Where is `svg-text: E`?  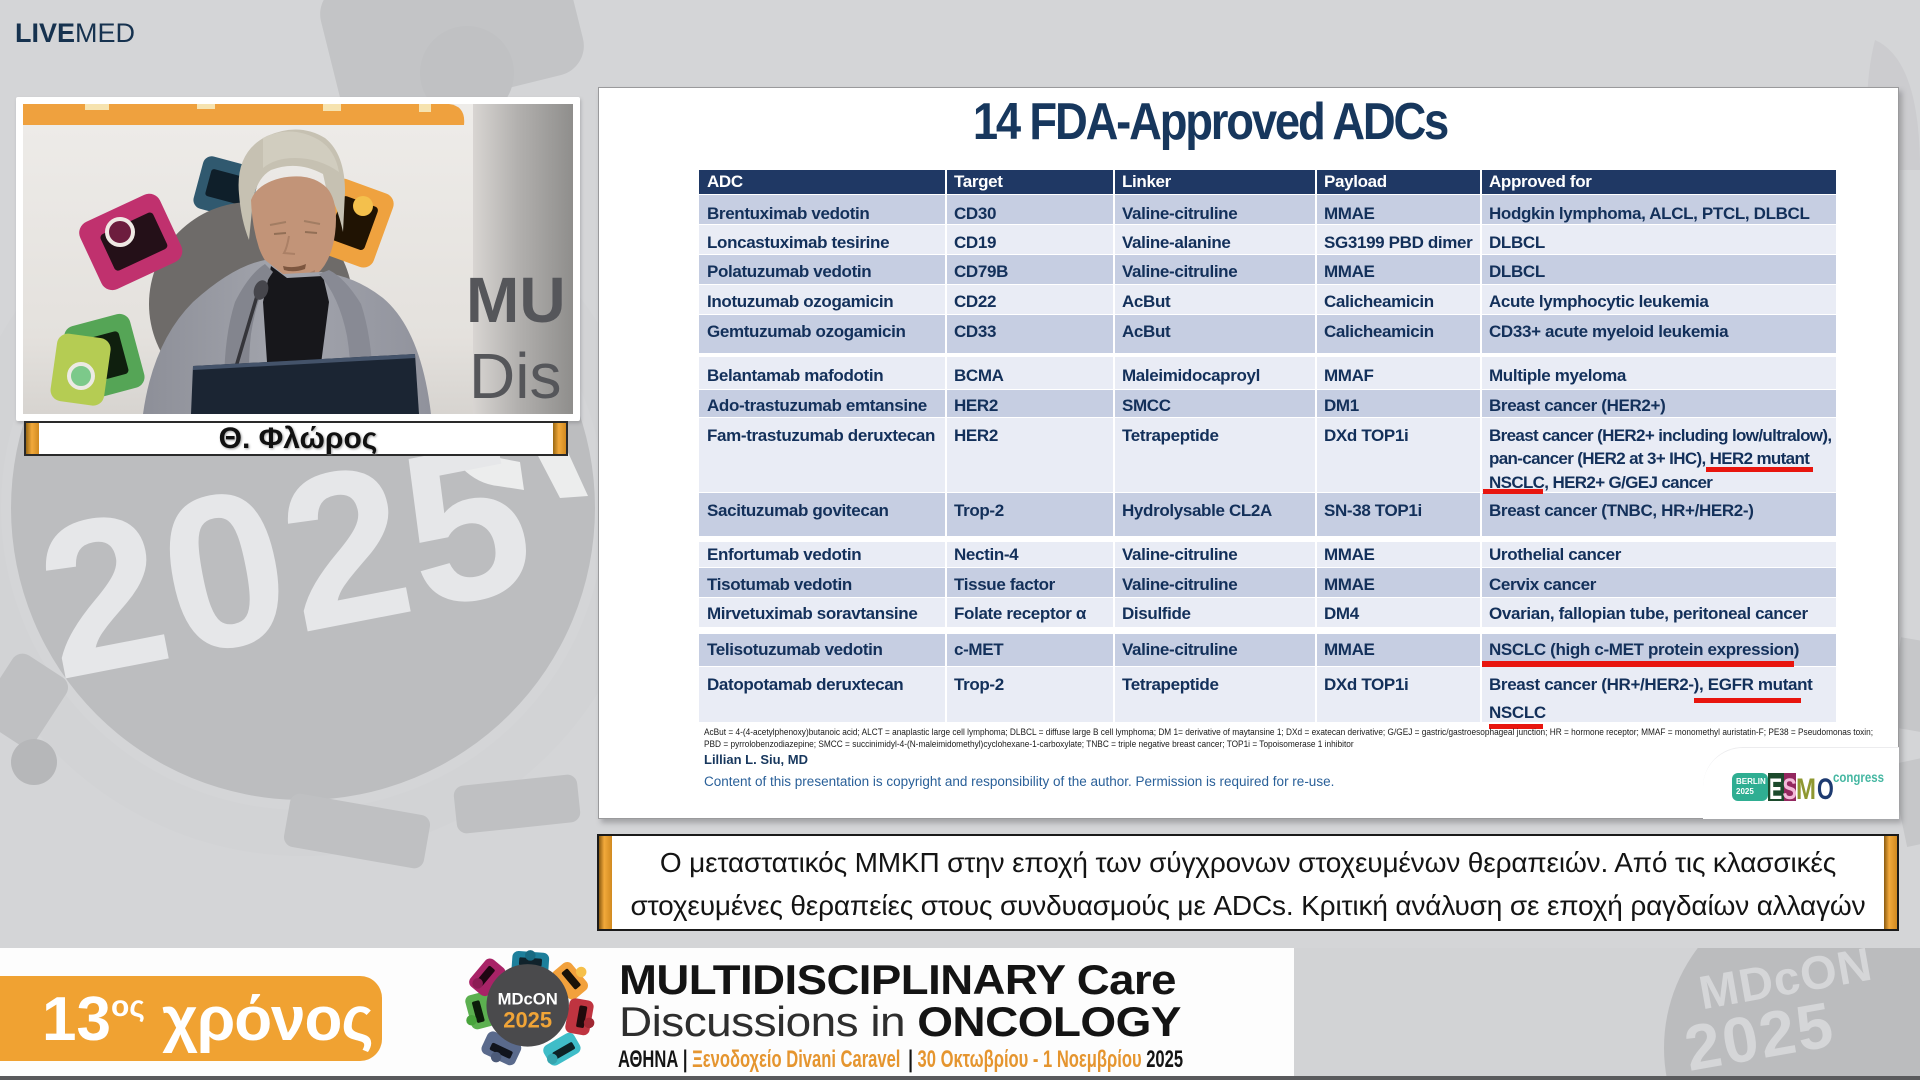
svg-text: E is located at coordinates (1775, 789).